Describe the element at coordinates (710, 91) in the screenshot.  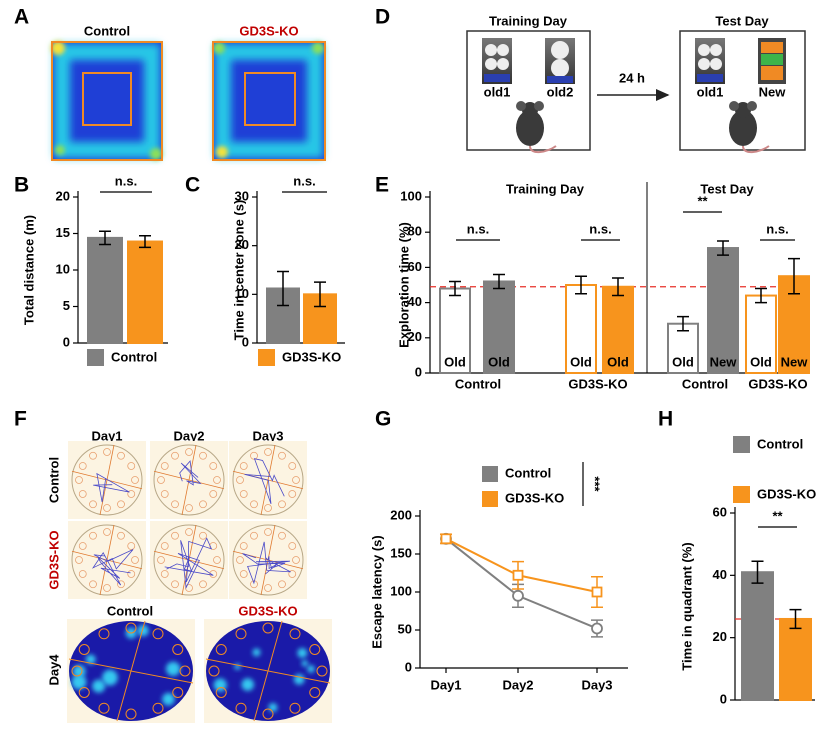
I see `object-label: old1` at that location.